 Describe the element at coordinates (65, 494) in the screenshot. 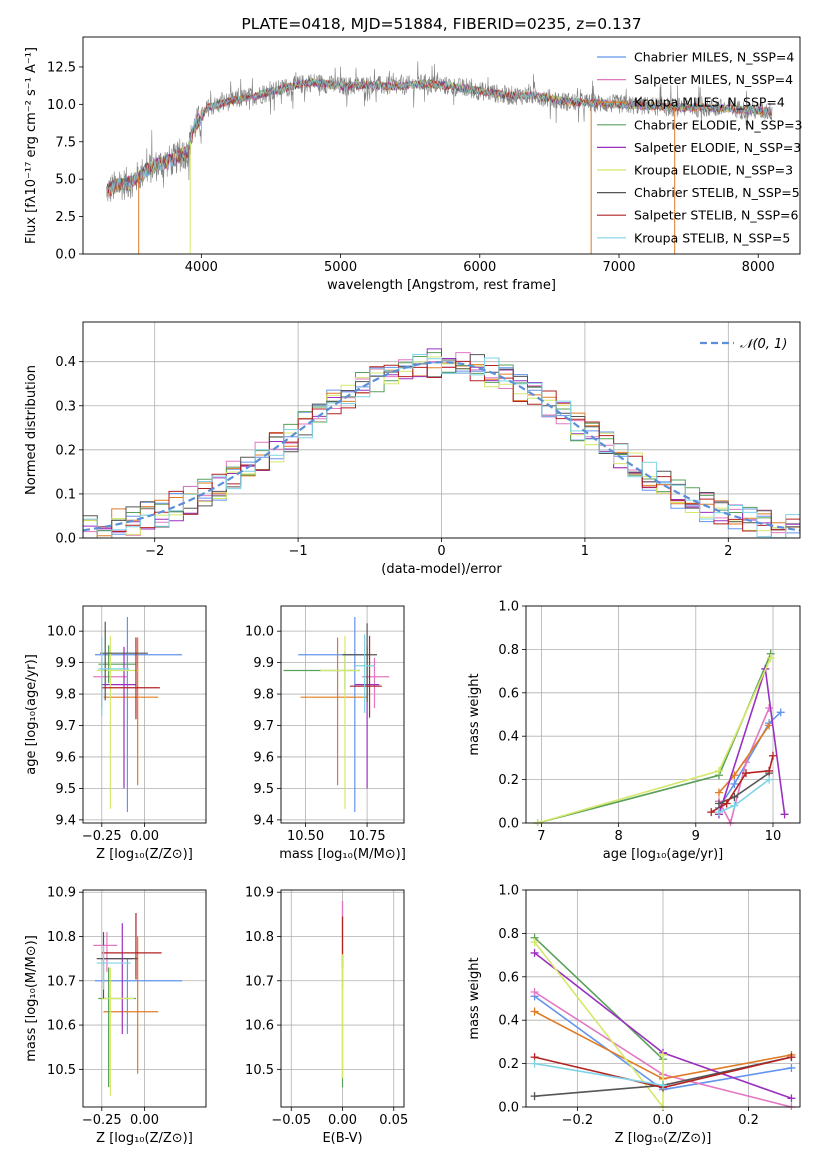

I see `y-tick-label: 0.1` at that location.